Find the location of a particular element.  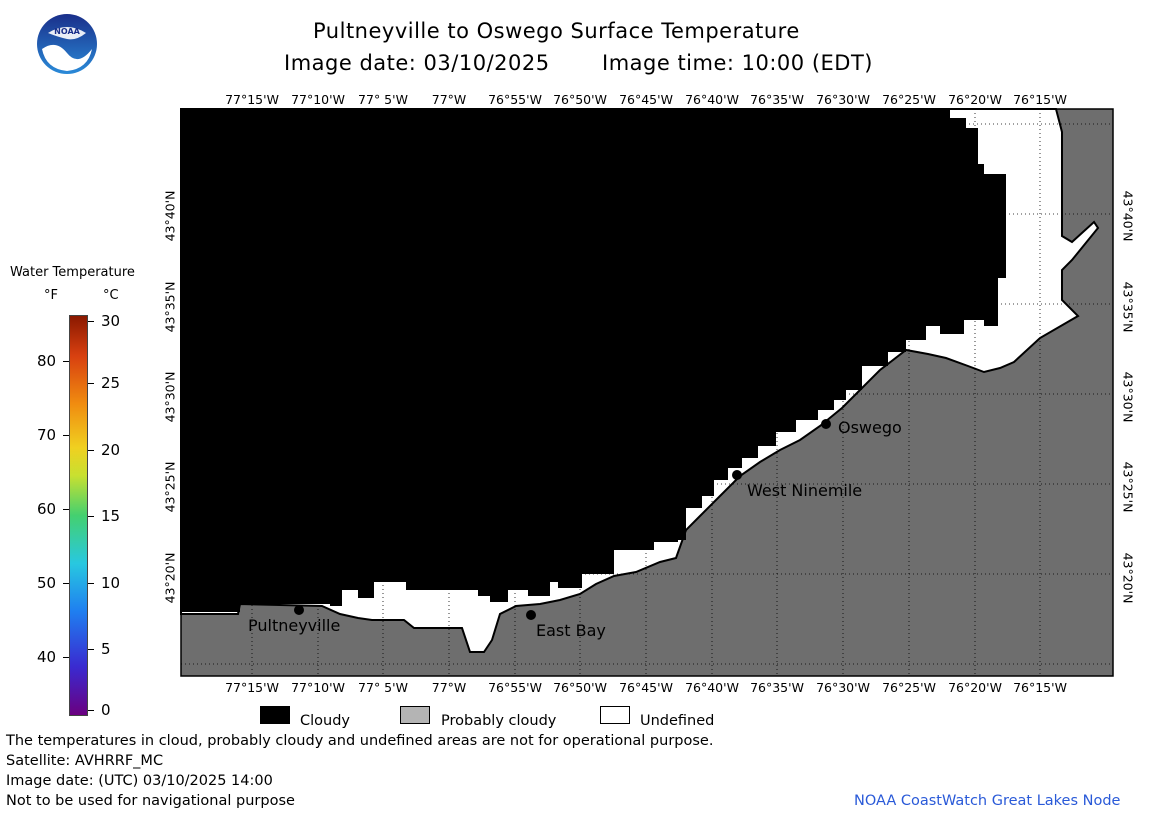

longitude-label-bottom: 77°15'W is located at coordinates (252, 687).